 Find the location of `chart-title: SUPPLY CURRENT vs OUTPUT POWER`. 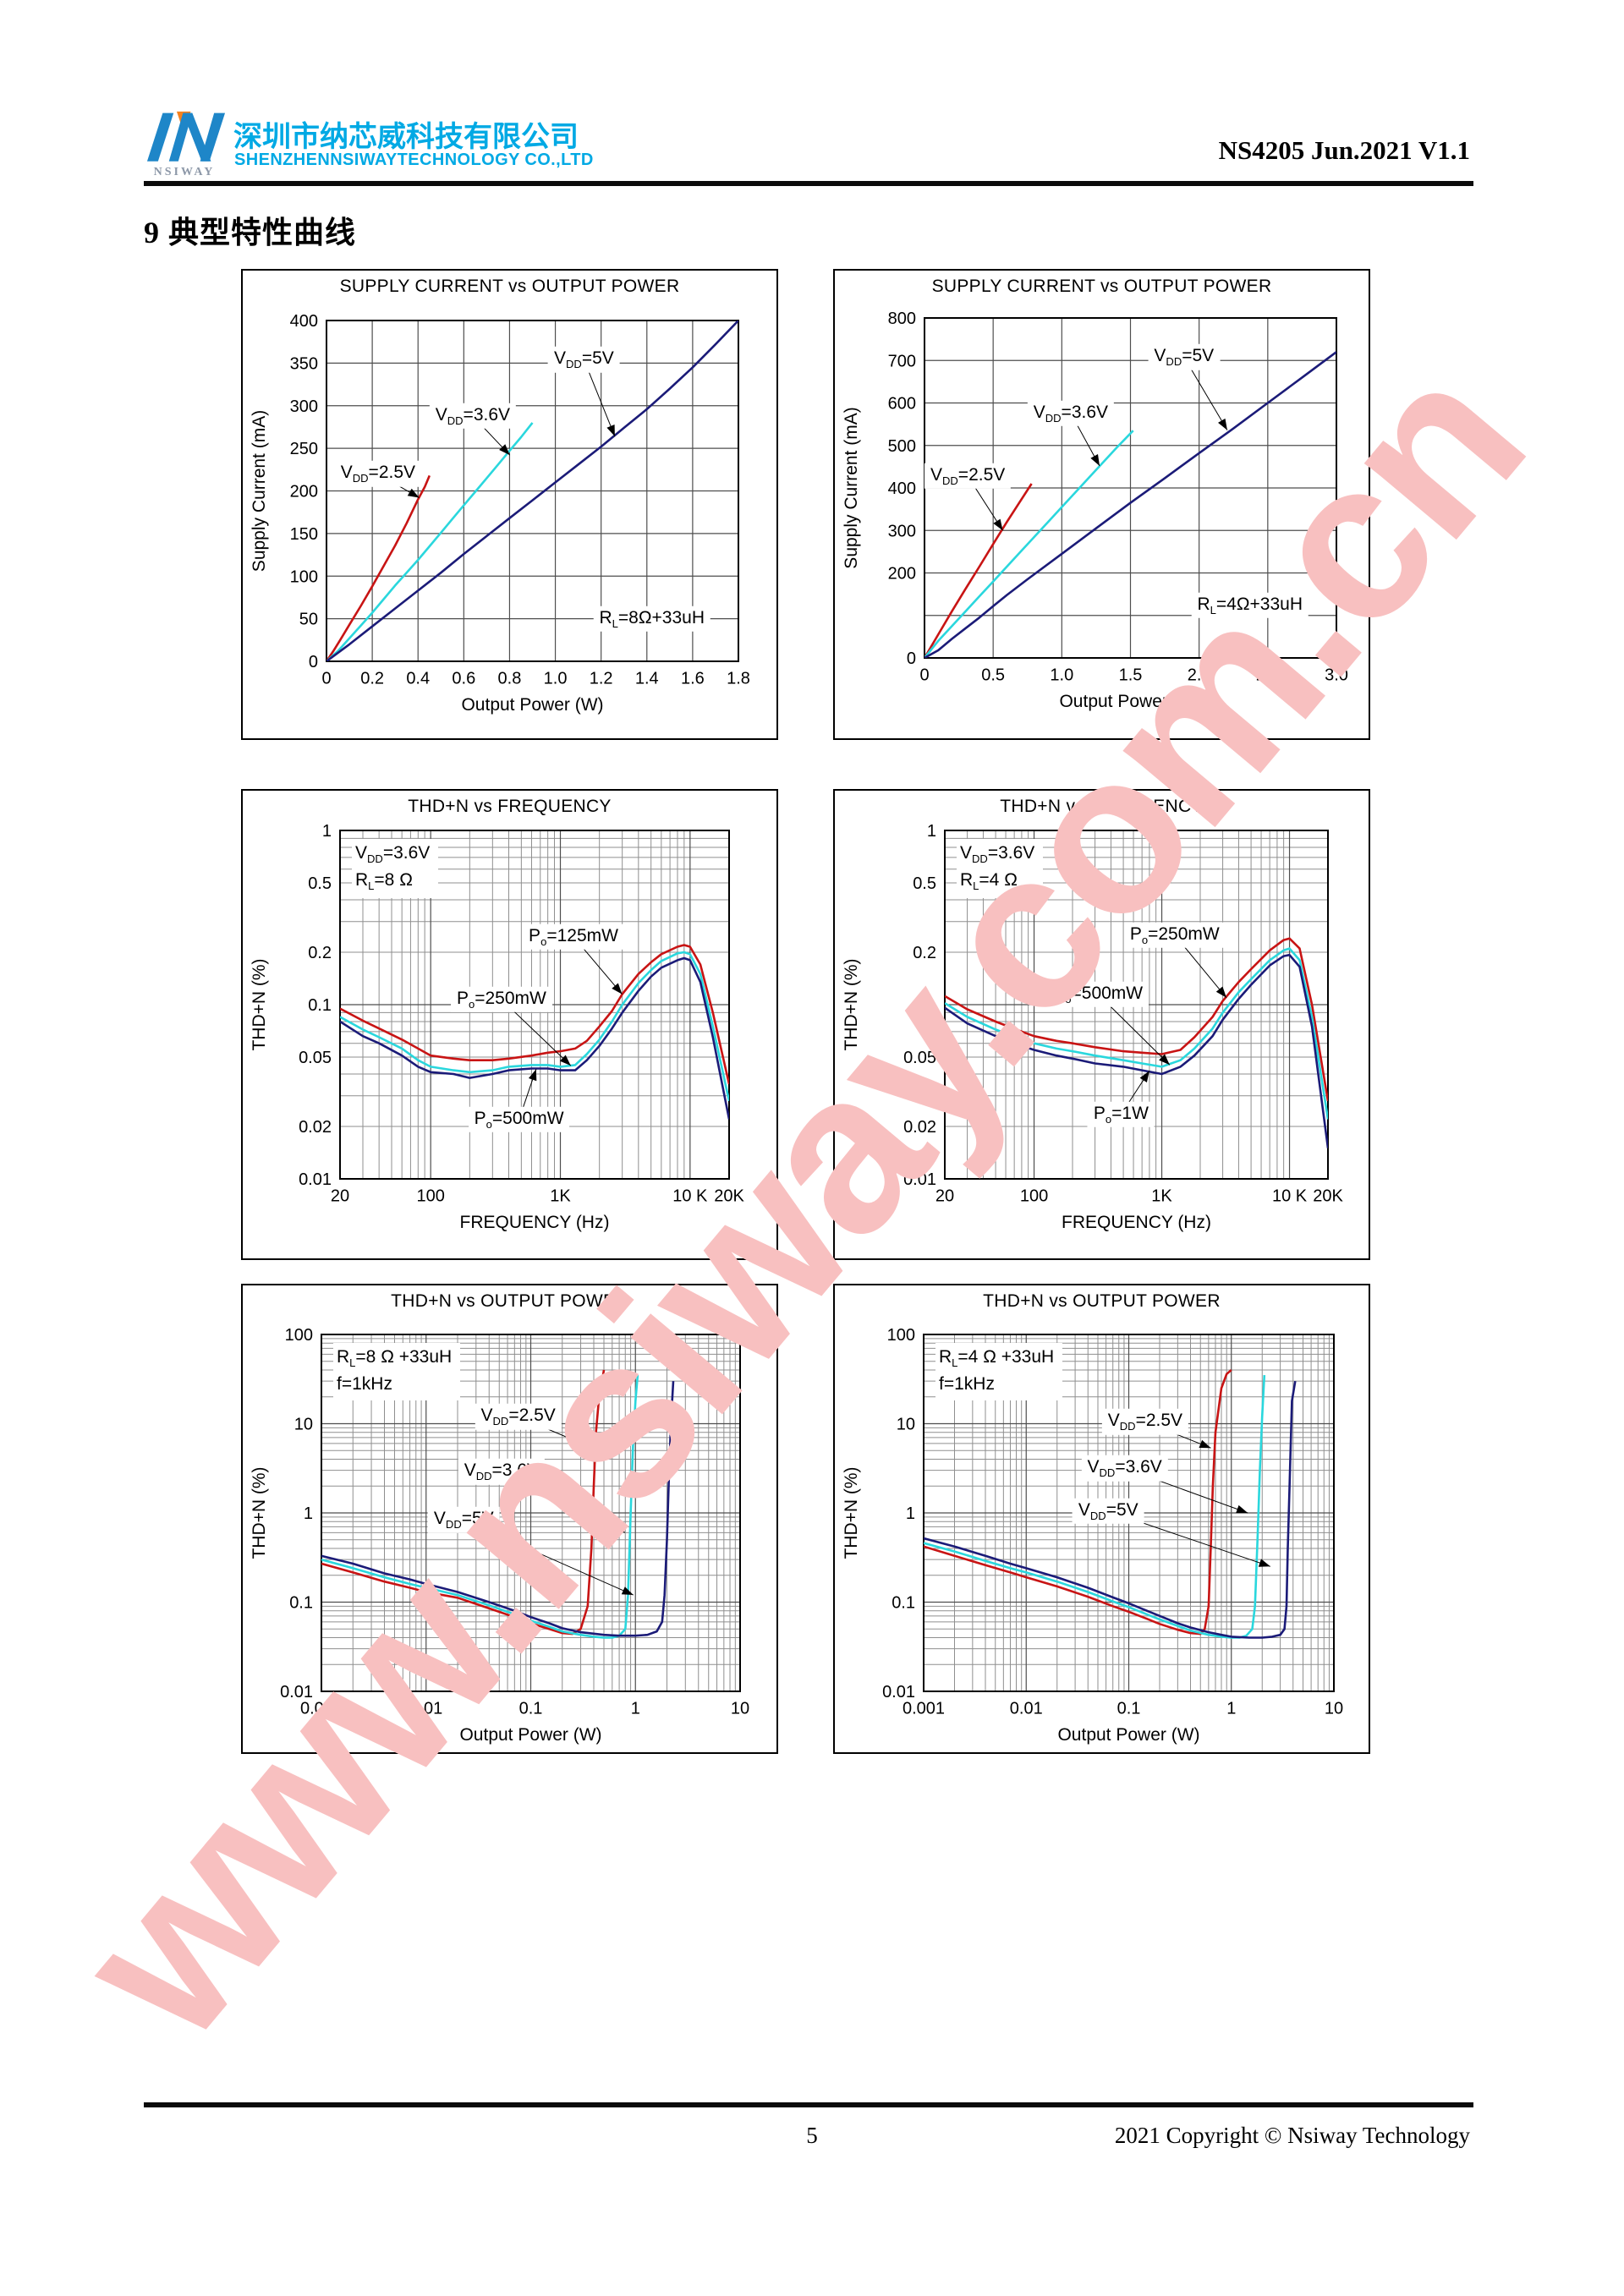

chart-title: SUPPLY CURRENT vs OUTPUT POWER is located at coordinates (1102, 286).